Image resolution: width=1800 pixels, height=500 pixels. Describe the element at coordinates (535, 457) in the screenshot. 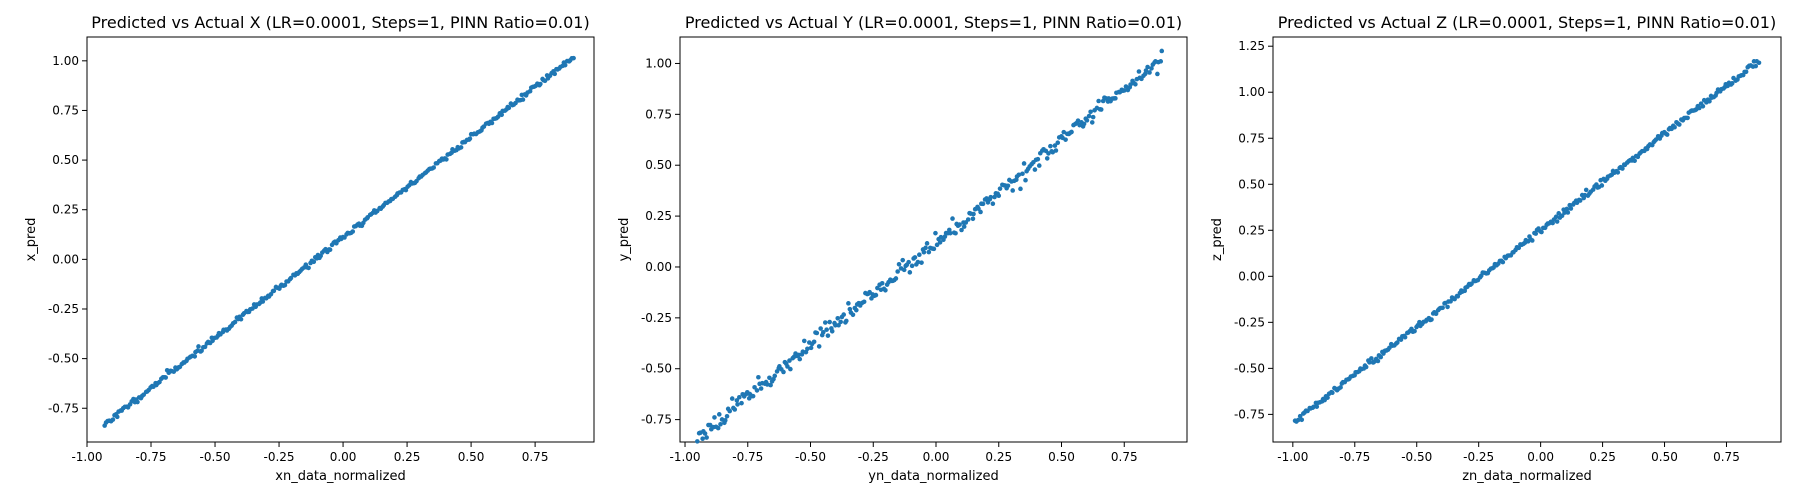

I see `x-tick-label: 0.75` at that location.